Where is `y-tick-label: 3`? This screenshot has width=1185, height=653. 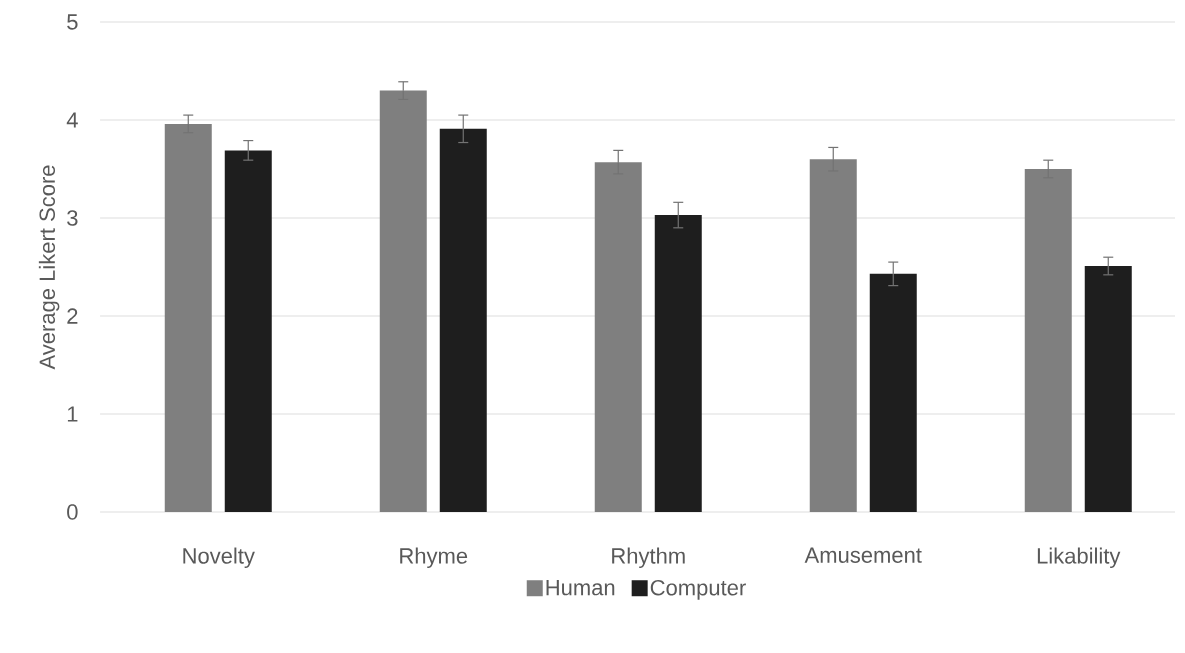 y-tick-label: 3 is located at coordinates (72, 218).